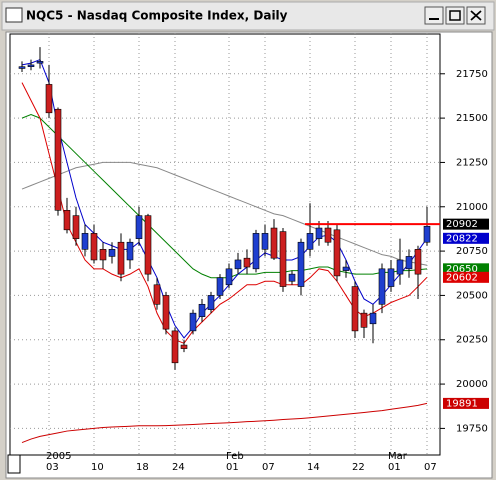 This screenshot has width=496, height=480. What do you see at coordinates (398, 456) in the screenshot?
I see `month-label: Mar` at bounding box center [398, 456].